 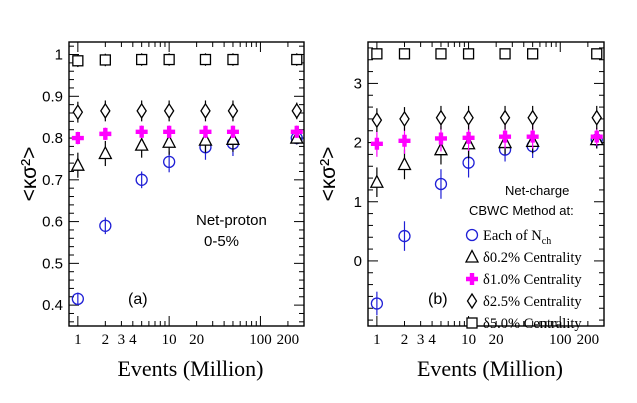 I want to click on y-tick-label: 0.5, so click(x=52, y=263).